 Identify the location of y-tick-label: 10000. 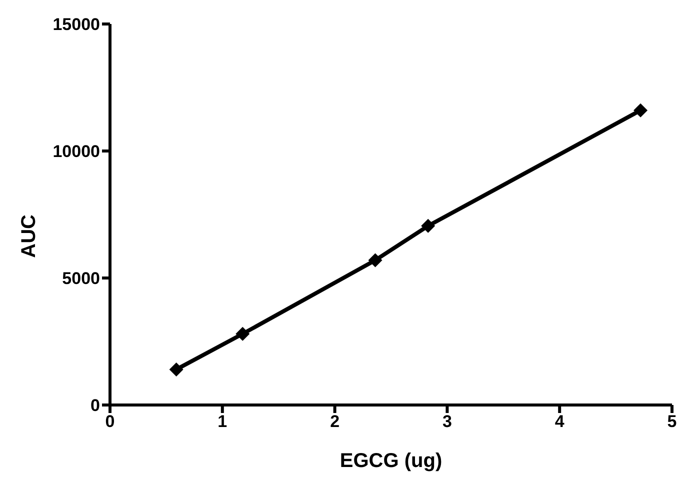
(76, 152).